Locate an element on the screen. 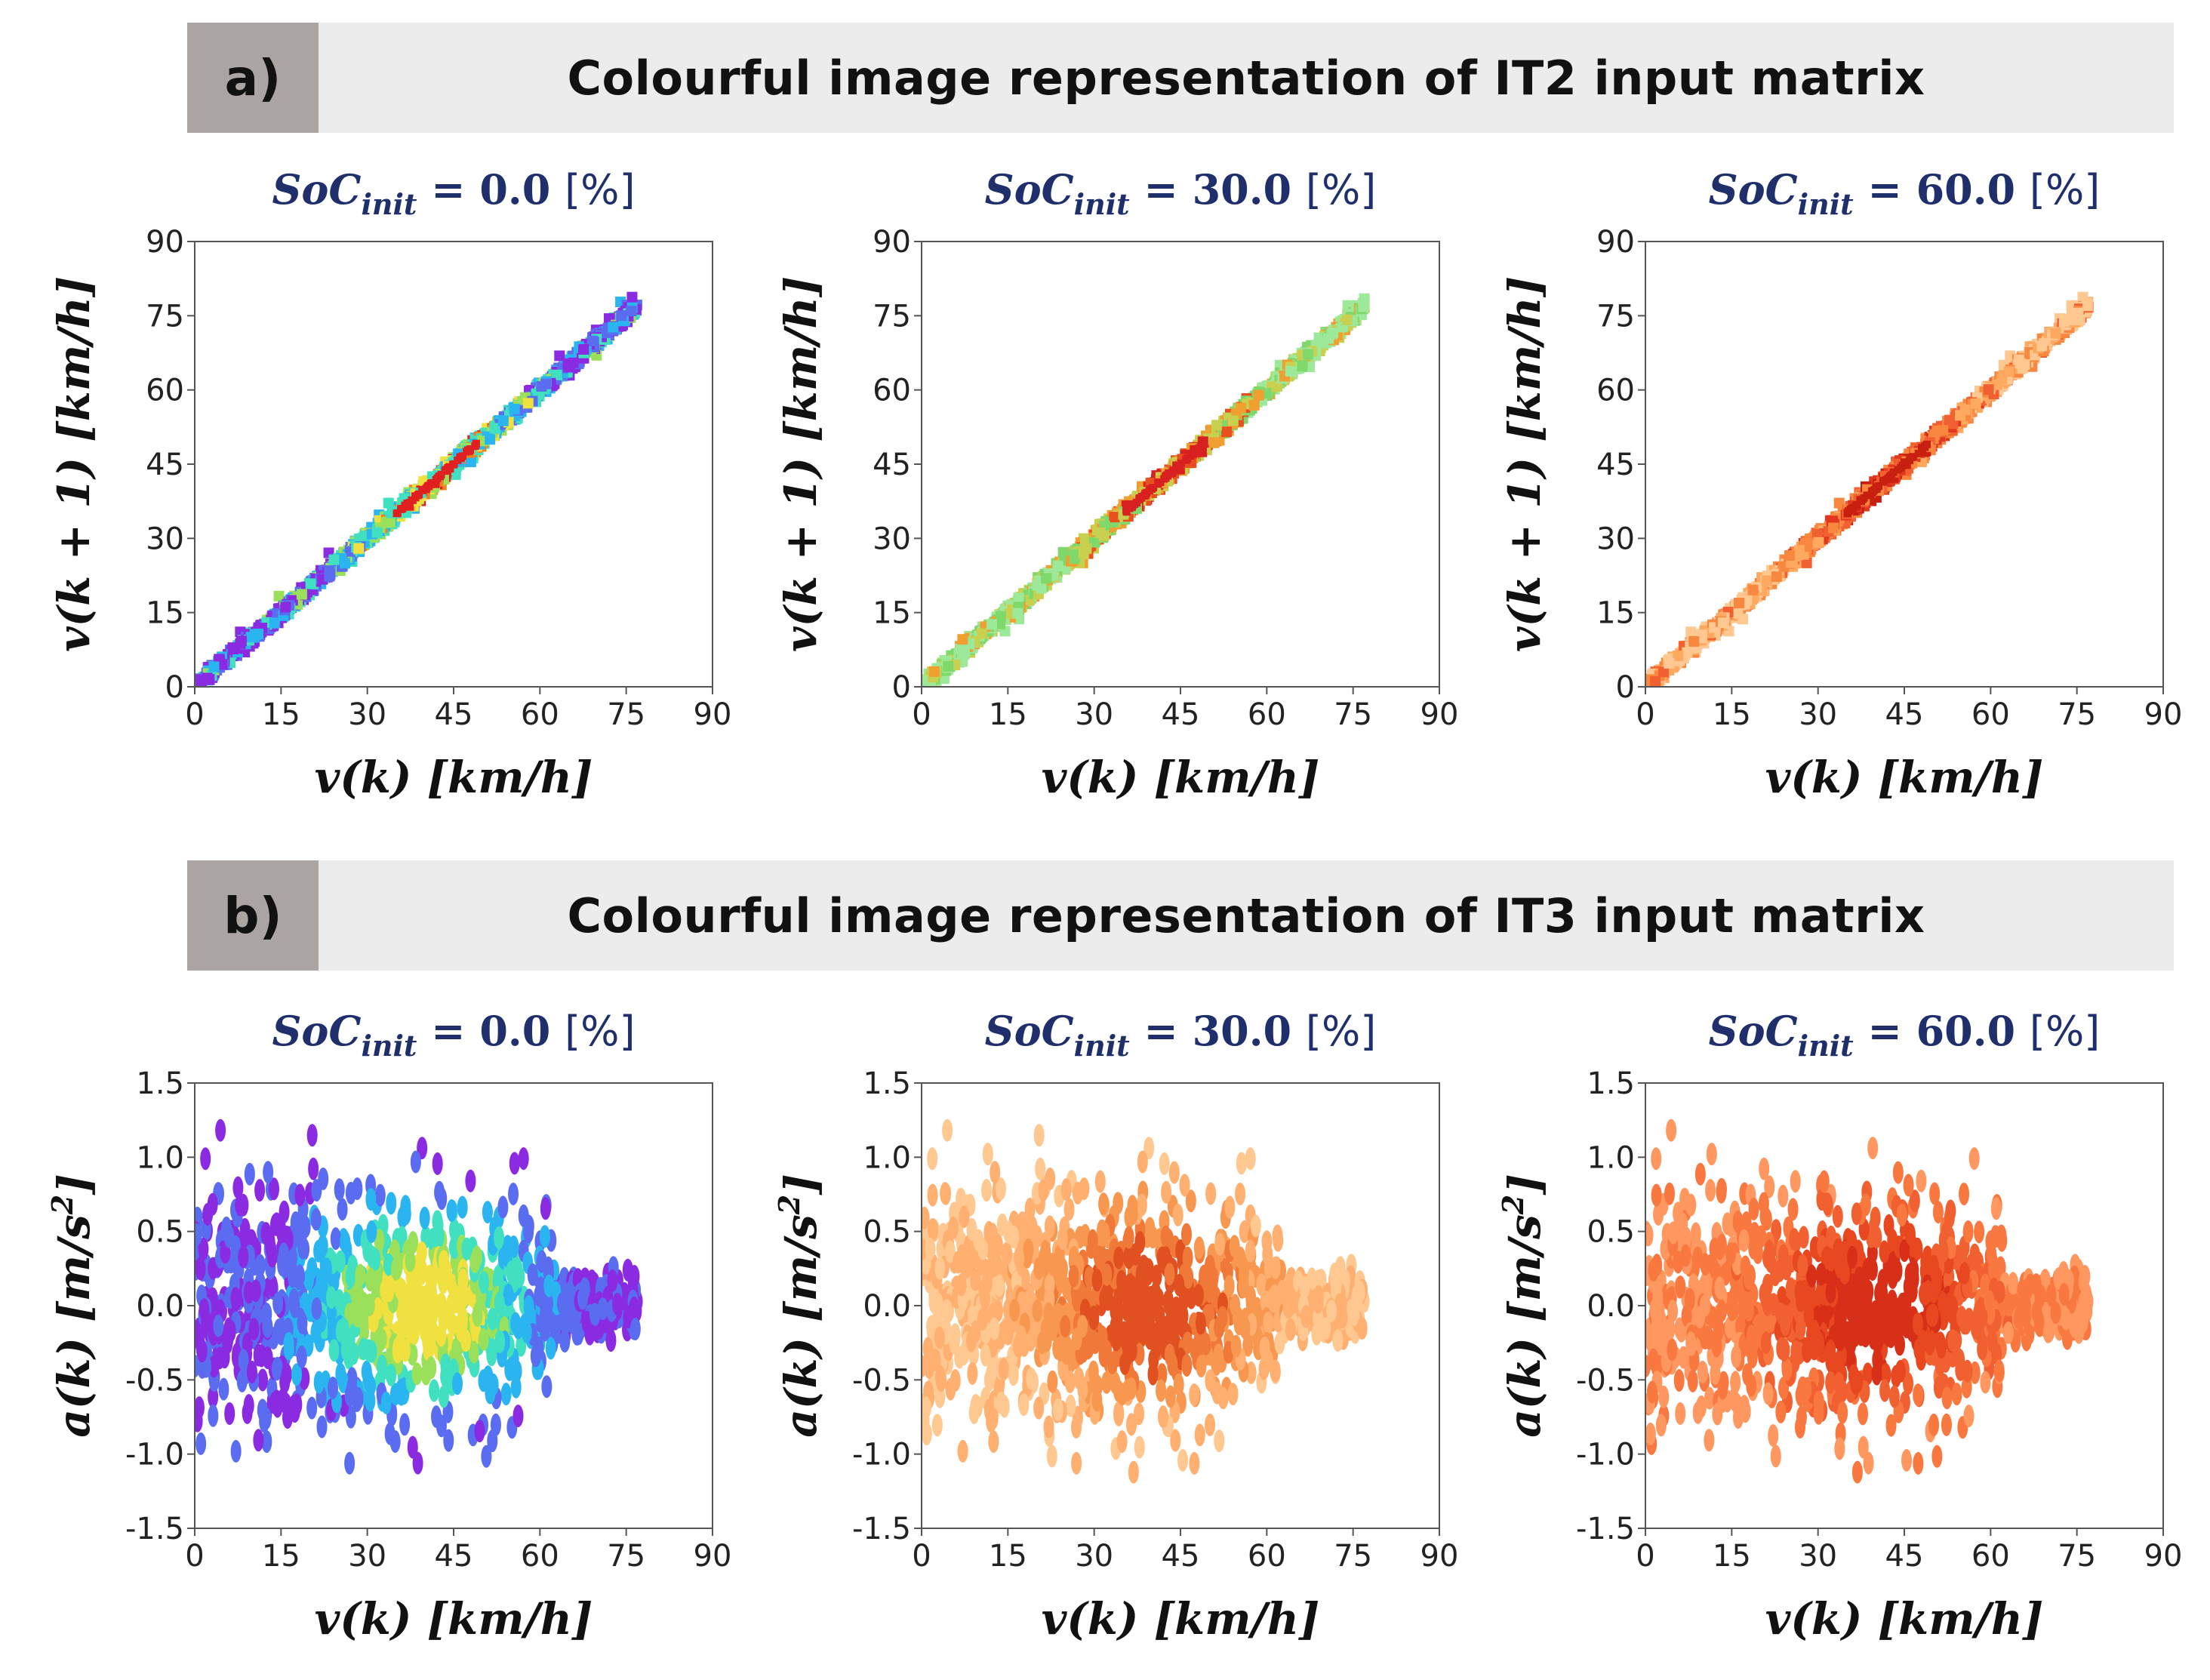 Image resolution: width=2210 pixels, height=1680 pixels. x-tick-label: 45 is located at coordinates (454, 714).